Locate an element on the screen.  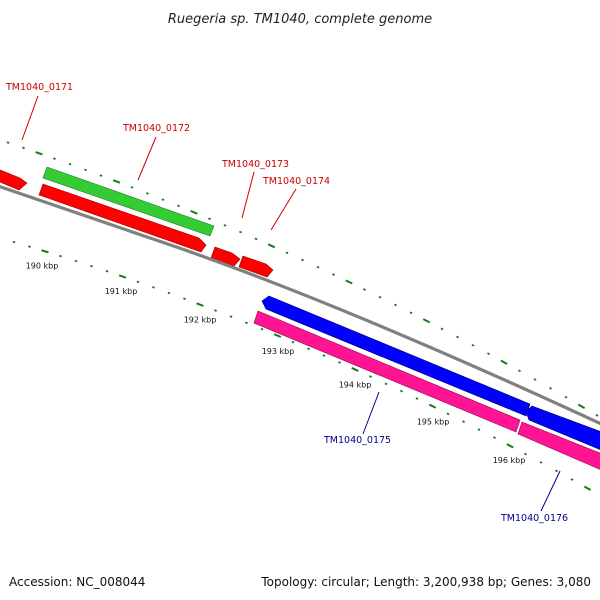
gene-label: TM1040_0173 is located at coordinates (255, 164).